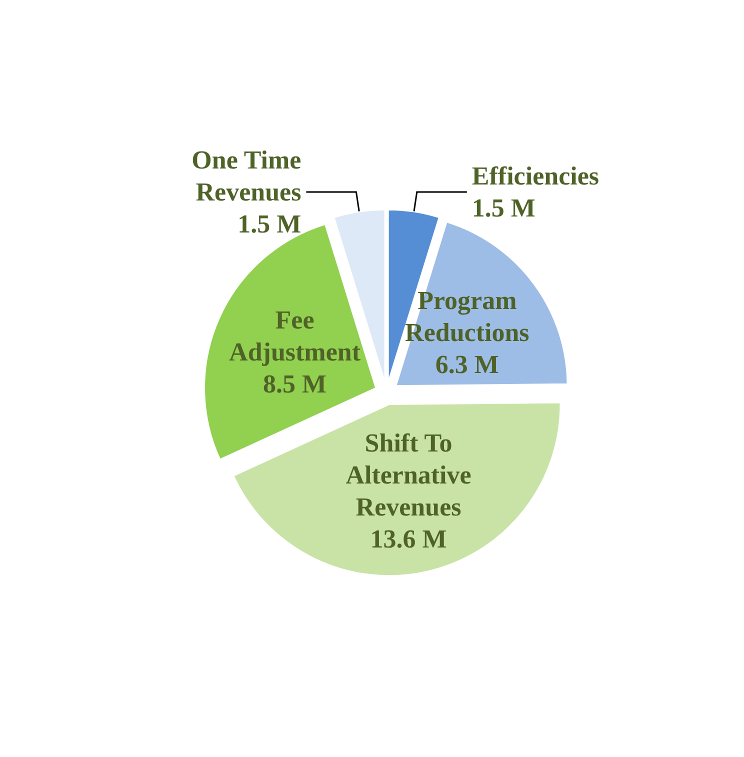 This screenshot has height=757, width=744. Describe the element at coordinates (467, 317) in the screenshot. I see `slice-label: Program Reductions` at that location.